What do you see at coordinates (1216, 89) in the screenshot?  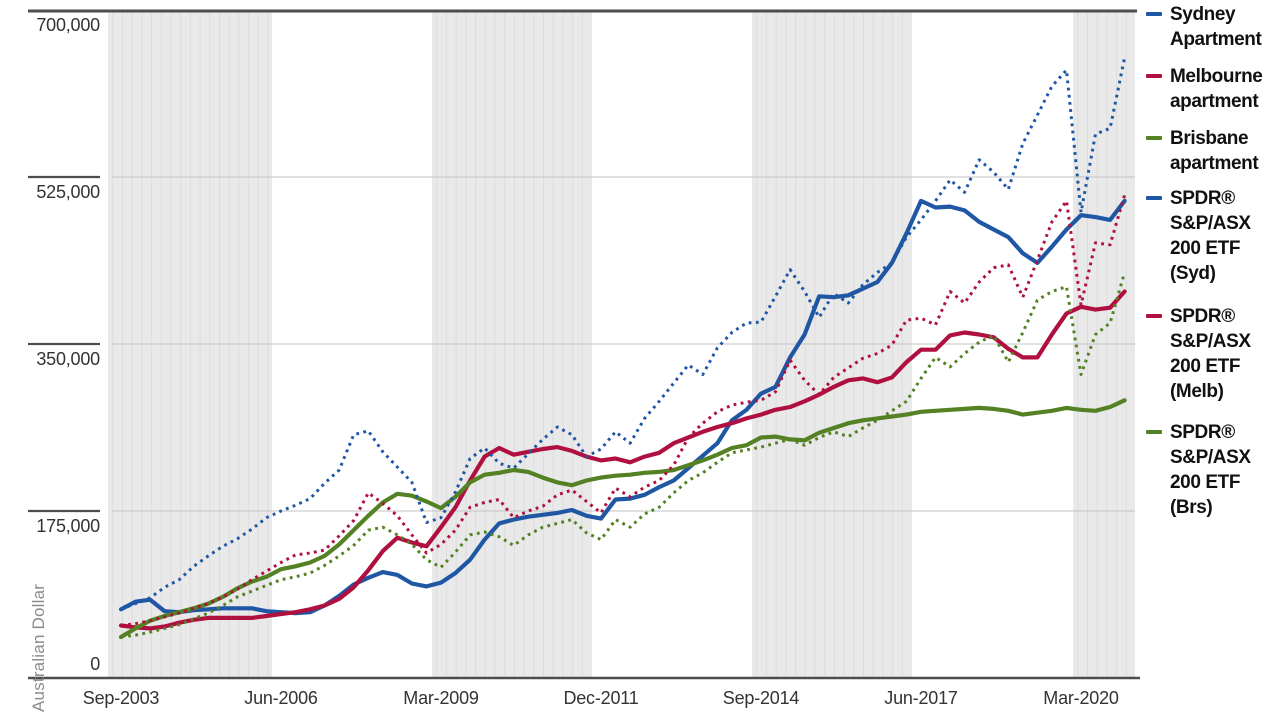 I see `legend-label: Melbourne apartment` at bounding box center [1216, 89].